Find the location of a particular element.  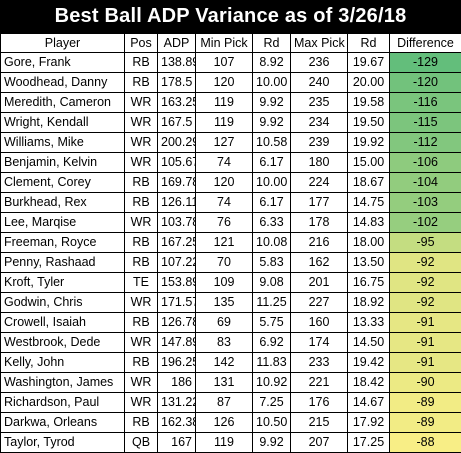

adp-cell: 162.38 is located at coordinates (177, 423).